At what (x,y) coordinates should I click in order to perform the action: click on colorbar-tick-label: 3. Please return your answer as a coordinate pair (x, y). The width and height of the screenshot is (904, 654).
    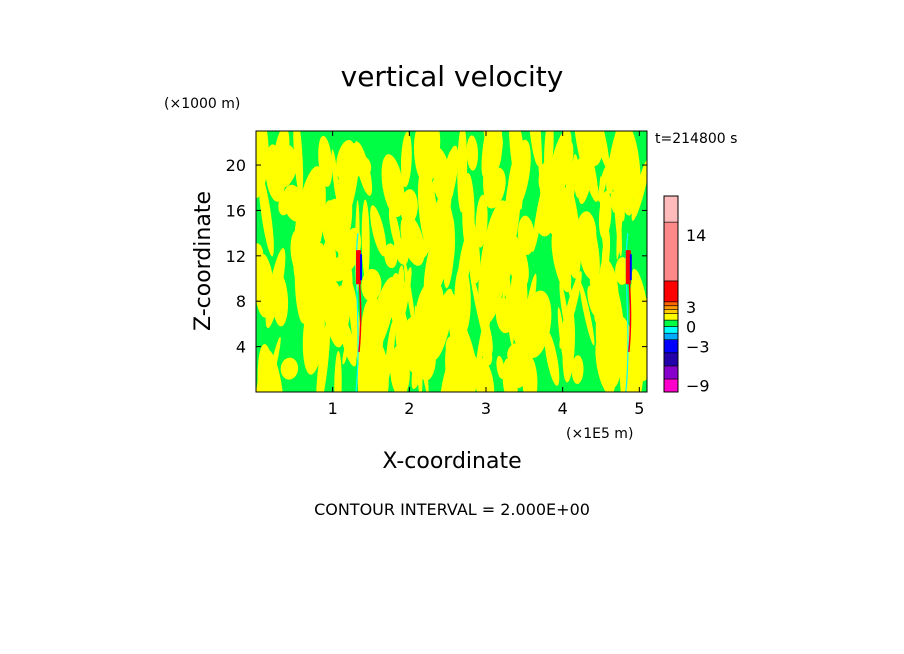
    Looking at the image, I should click on (691, 307).